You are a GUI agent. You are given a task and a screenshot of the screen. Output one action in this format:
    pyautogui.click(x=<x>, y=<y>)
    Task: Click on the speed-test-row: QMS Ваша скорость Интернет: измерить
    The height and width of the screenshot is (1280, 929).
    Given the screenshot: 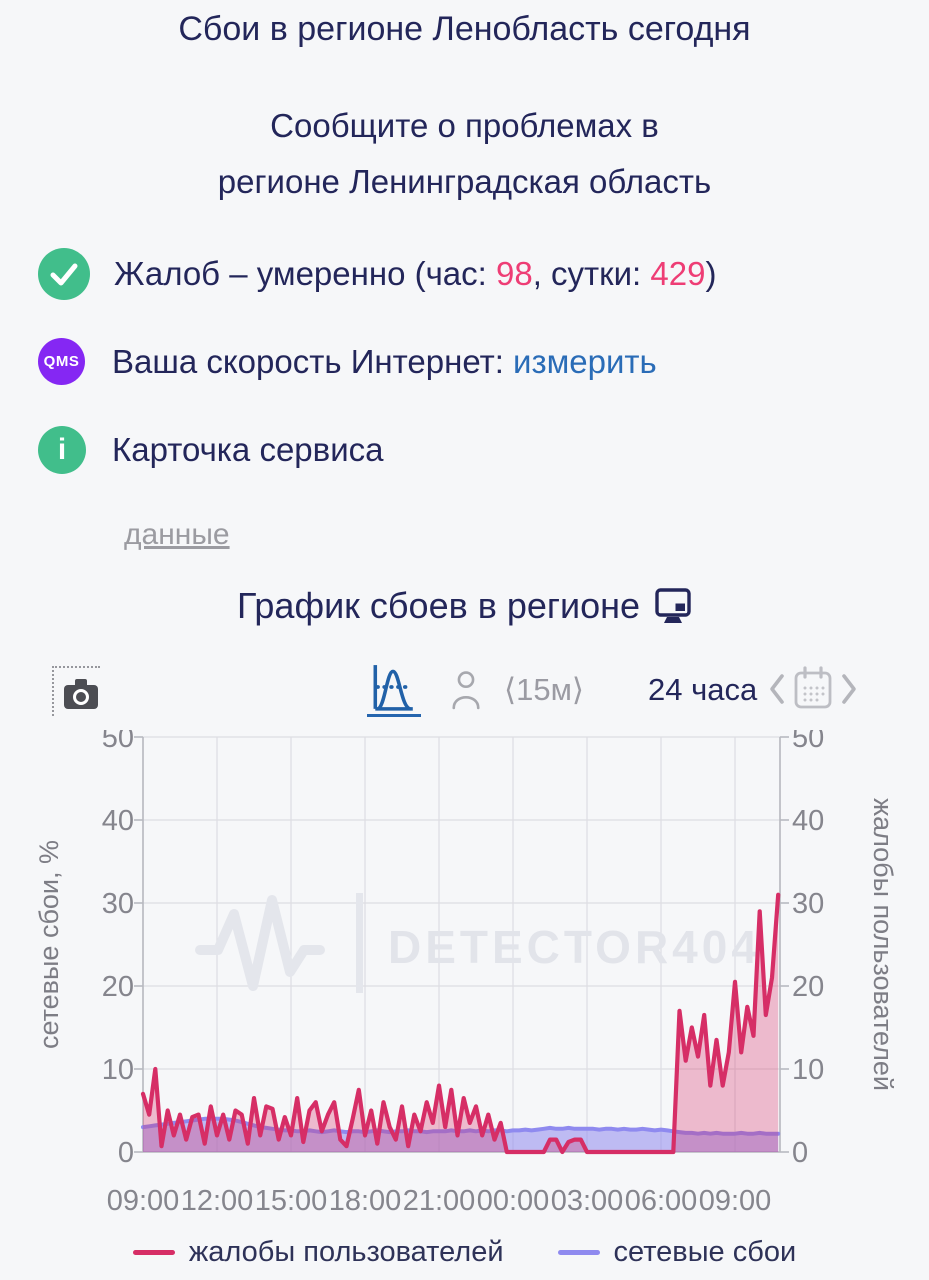 What is the action you would take?
    pyautogui.click(x=347, y=361)
    